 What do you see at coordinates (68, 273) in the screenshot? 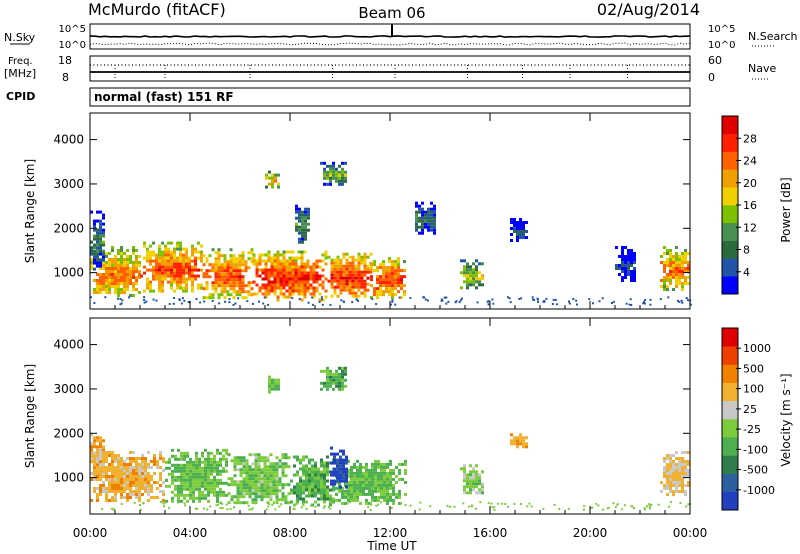
I see `y-tick-label: 1000` at bounding box center [68, 273].